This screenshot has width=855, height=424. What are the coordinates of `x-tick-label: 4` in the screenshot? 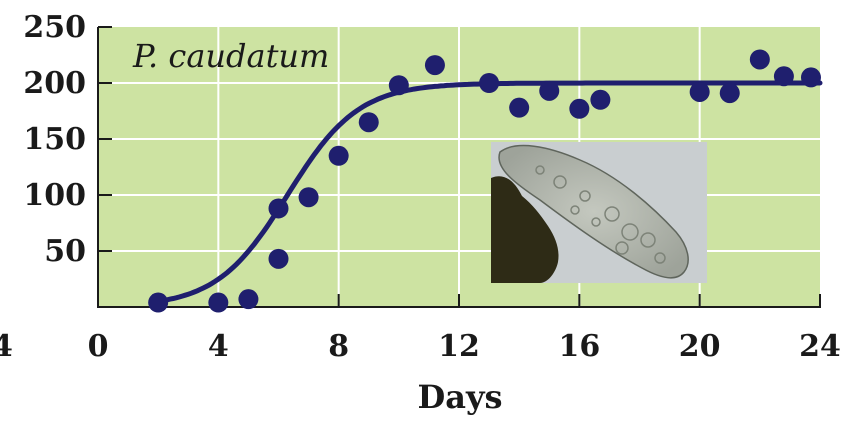 It's located at (218, 346).